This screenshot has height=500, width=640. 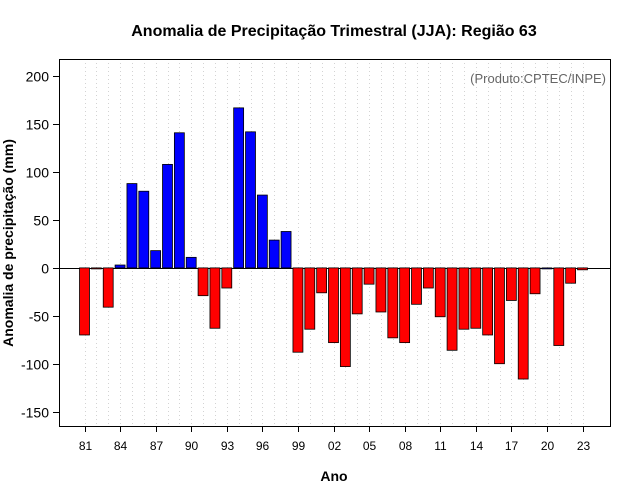 I want to click on x-tick-label: 11, so click(x=440, y=446).